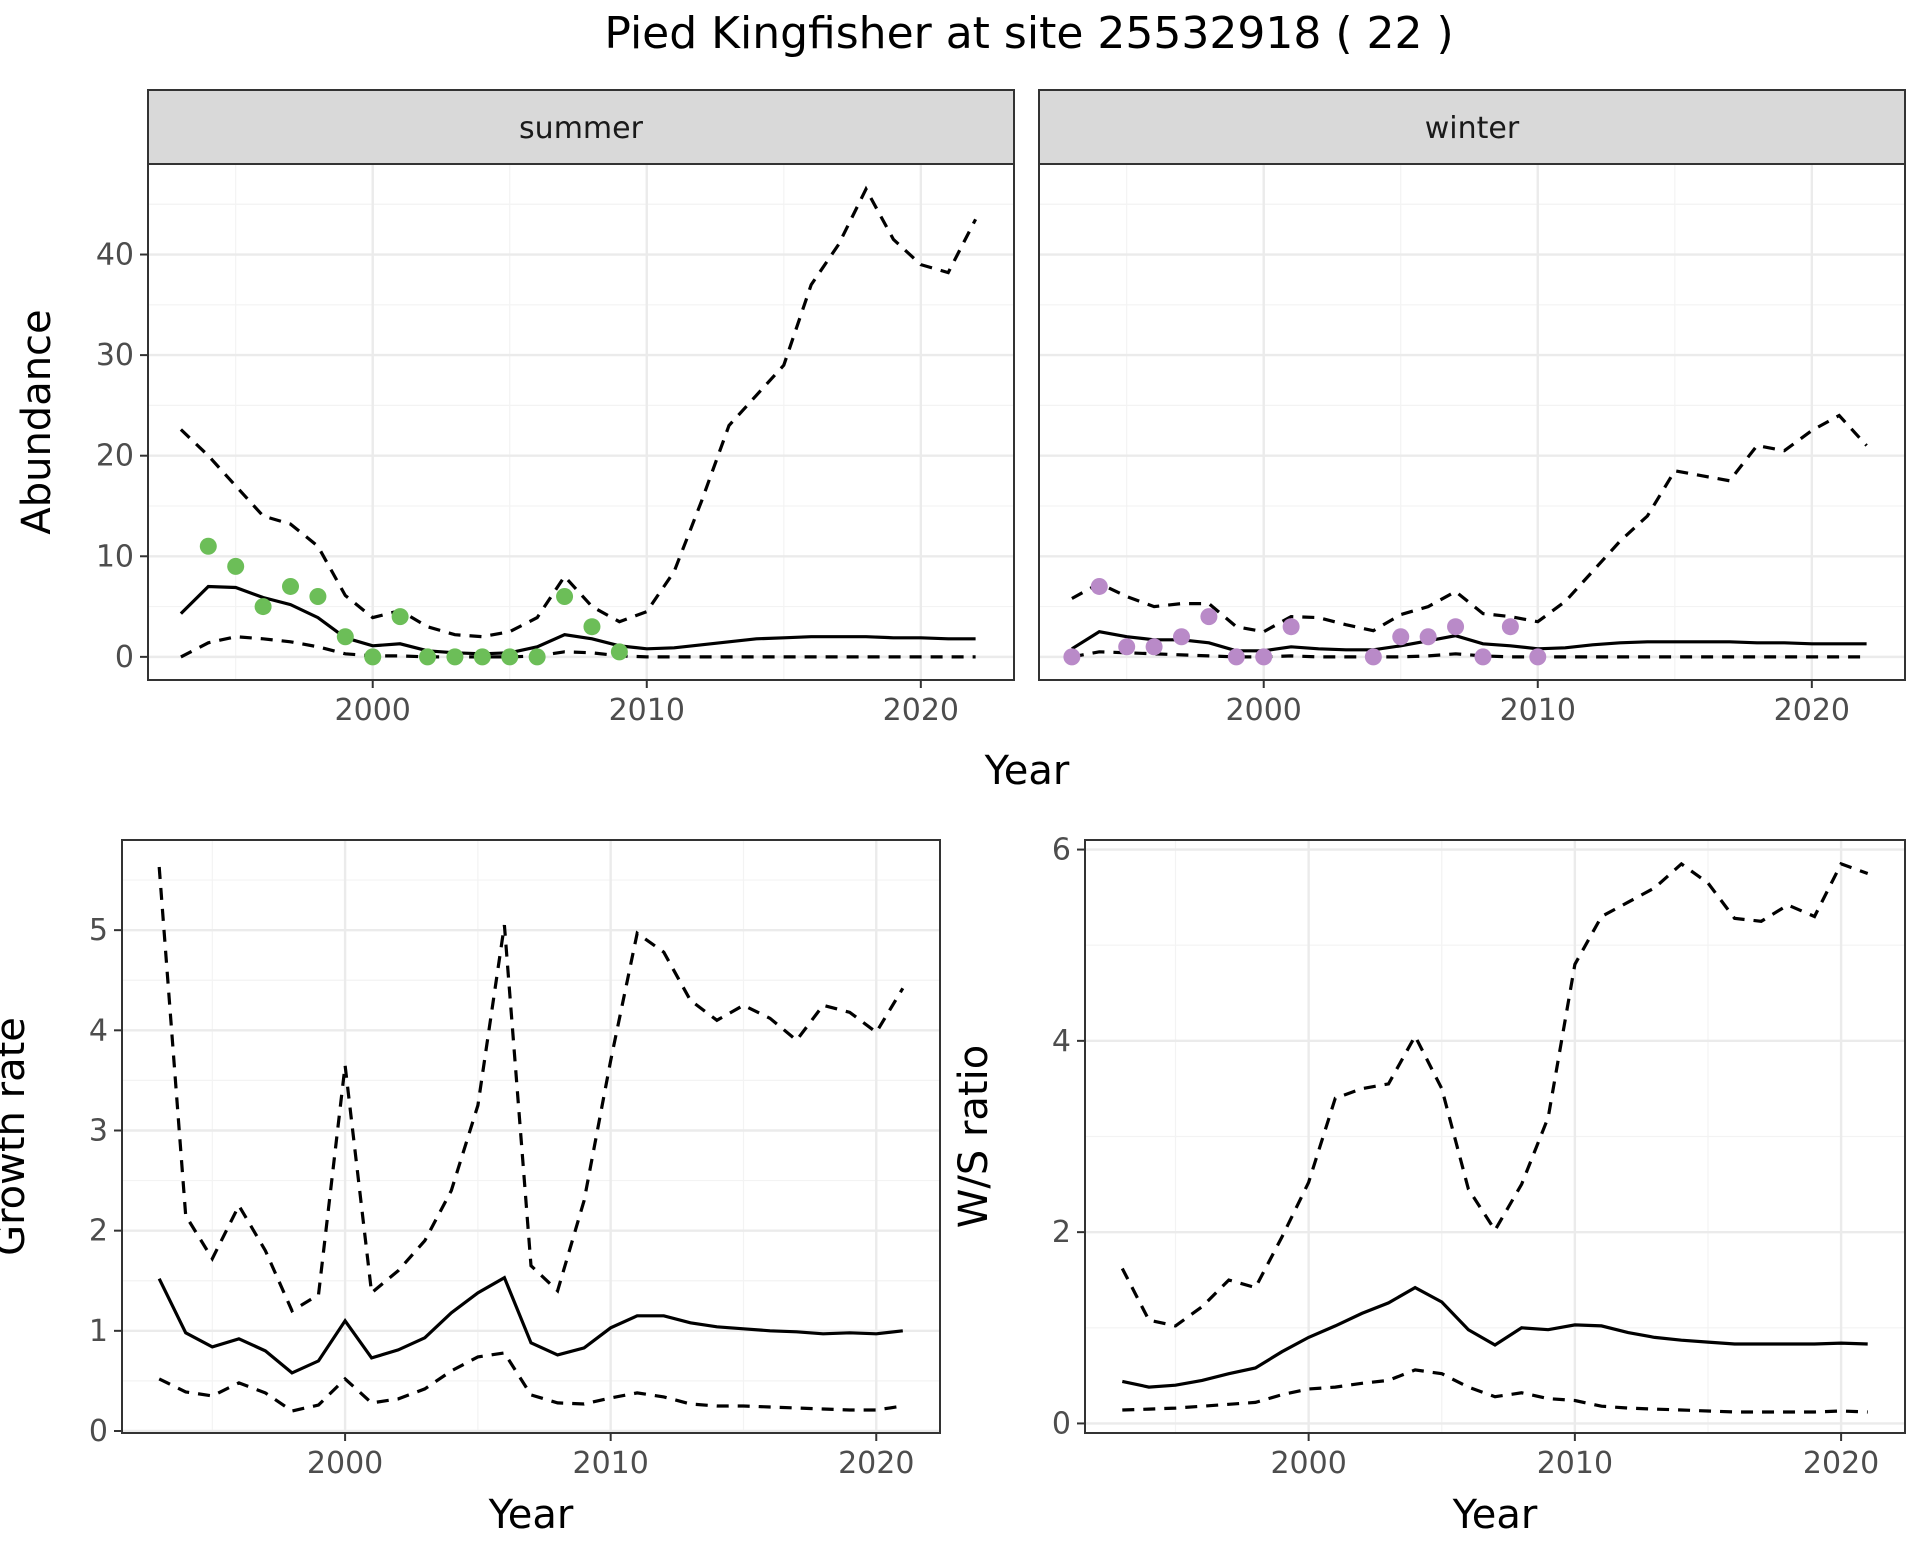 This screenshot has width=1920, height=1560. Describe the element at coordinates (1027, 771) in the screenshot. I see `x-axis-title-shared: Year` at that location.